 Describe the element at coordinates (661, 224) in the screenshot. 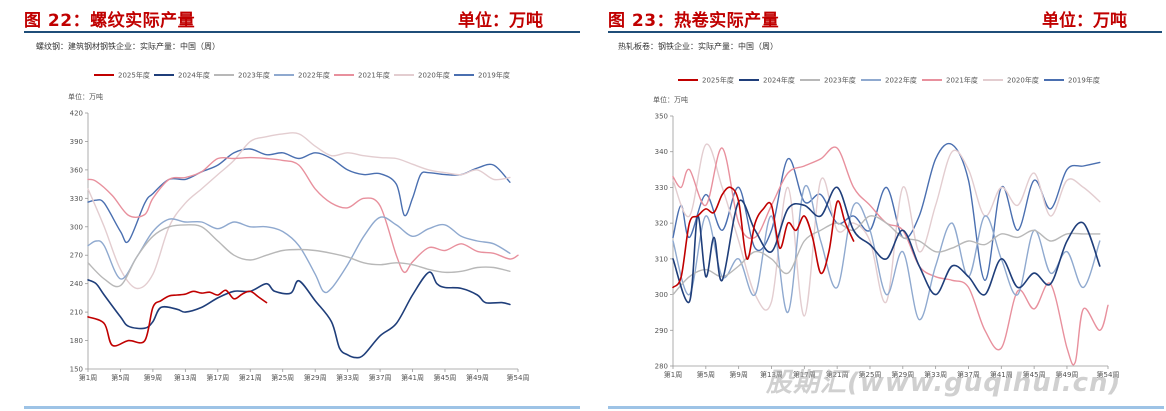

I see `y-tick-label: 320` at that location.